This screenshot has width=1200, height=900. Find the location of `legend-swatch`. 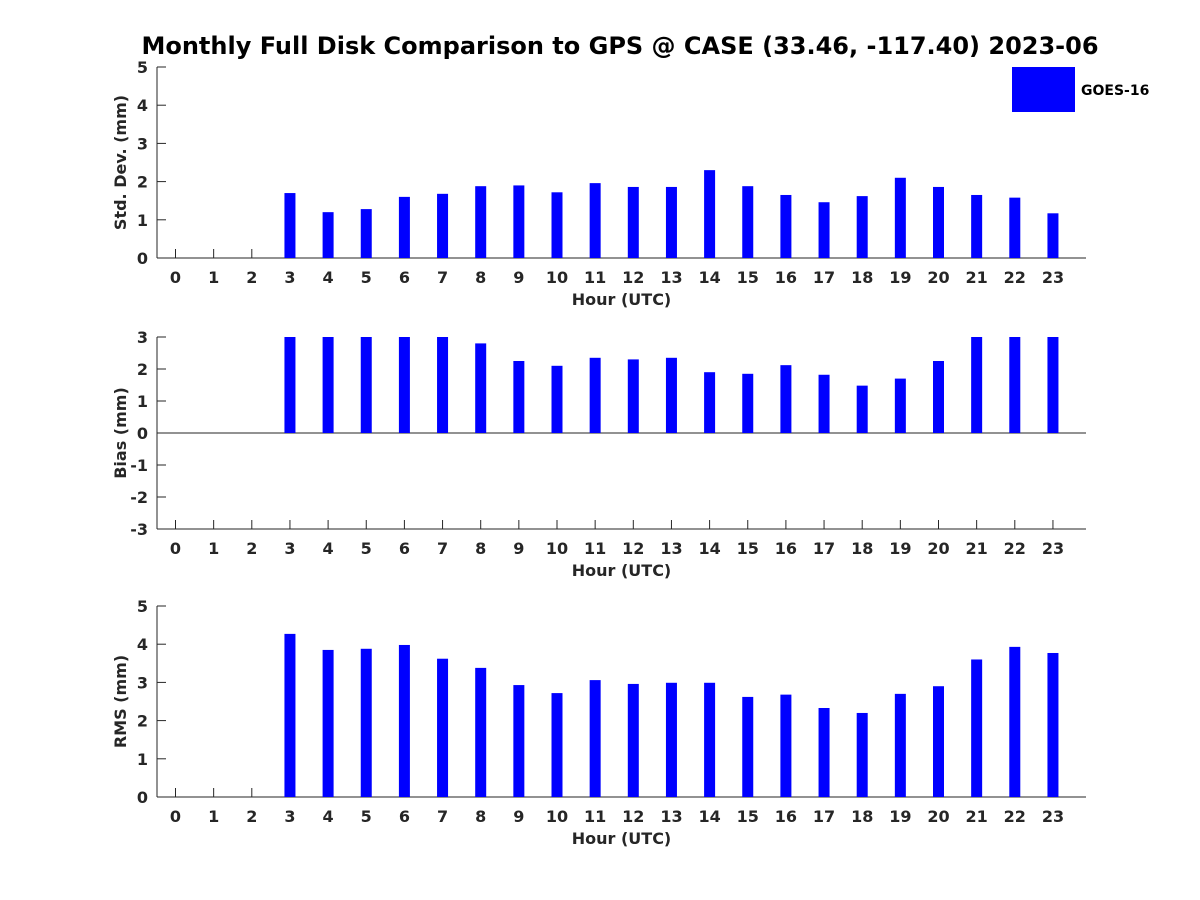

legend-swatch is located at coordinates (1043, 89).